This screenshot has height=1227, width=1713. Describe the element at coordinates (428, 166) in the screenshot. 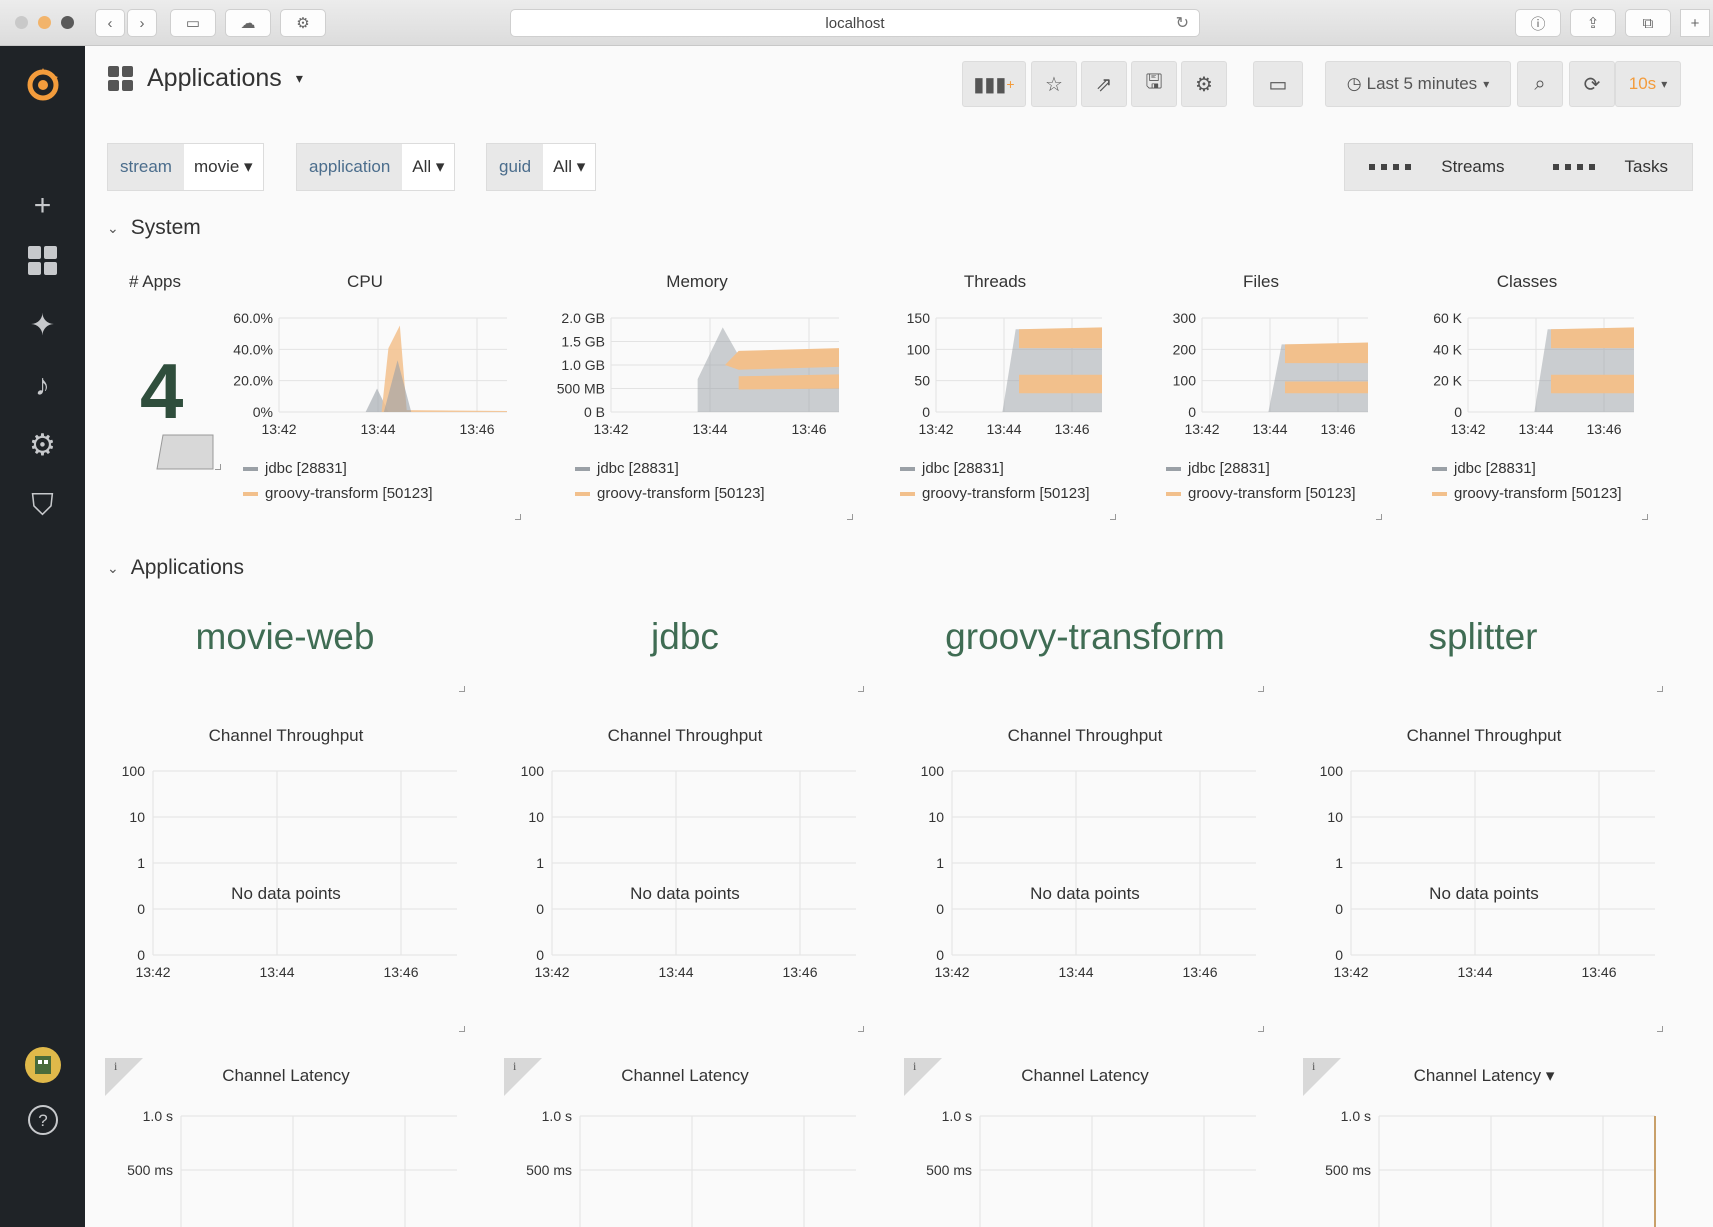

I see `variable-application-select: All ▾` at that location.